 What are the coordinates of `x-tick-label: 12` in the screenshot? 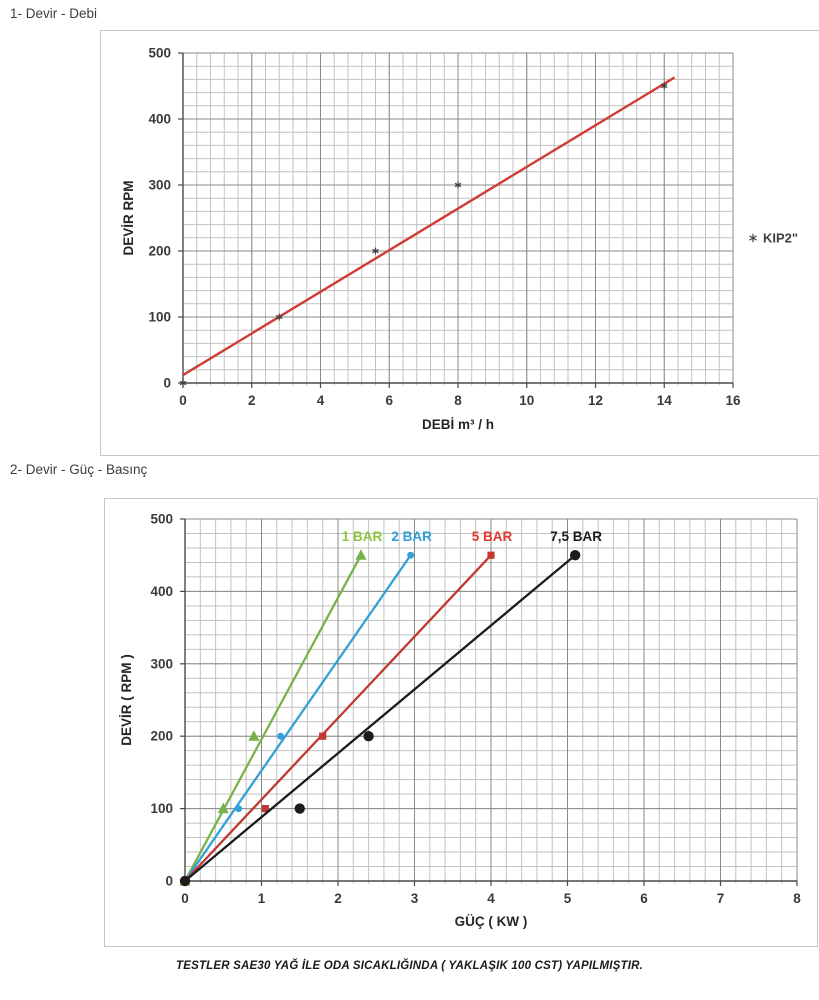 It's located at (595, 400).